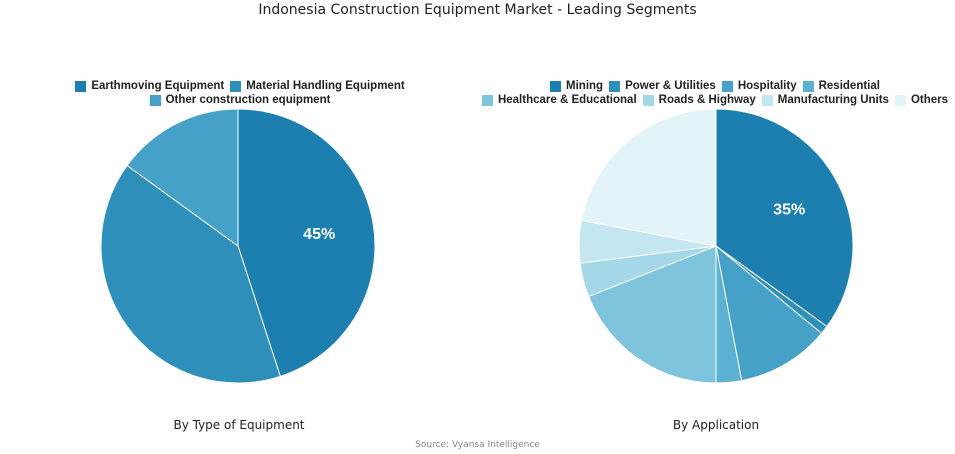  Describe the element at coordinates (248, 100) in the screenshot. I see `legend-label: Other construction equipment` at that location.